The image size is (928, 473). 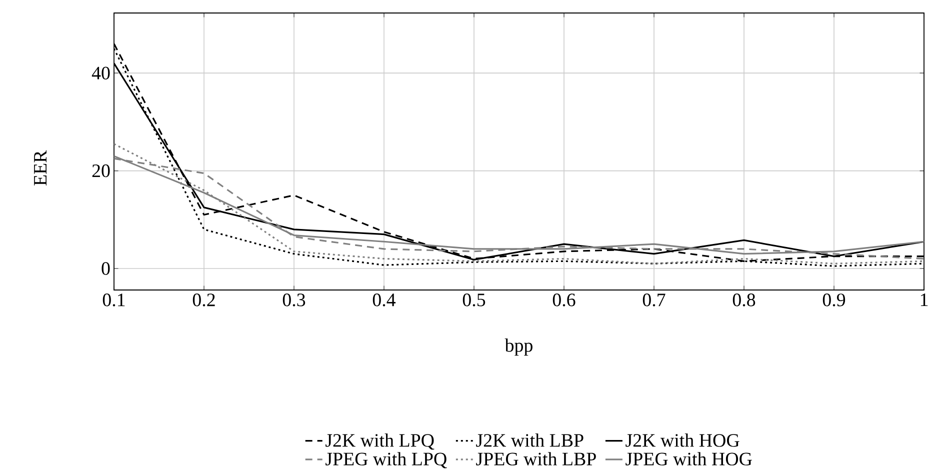 I want to click on legend-label: JPEG with LPQ, so click(x=386, y=460).